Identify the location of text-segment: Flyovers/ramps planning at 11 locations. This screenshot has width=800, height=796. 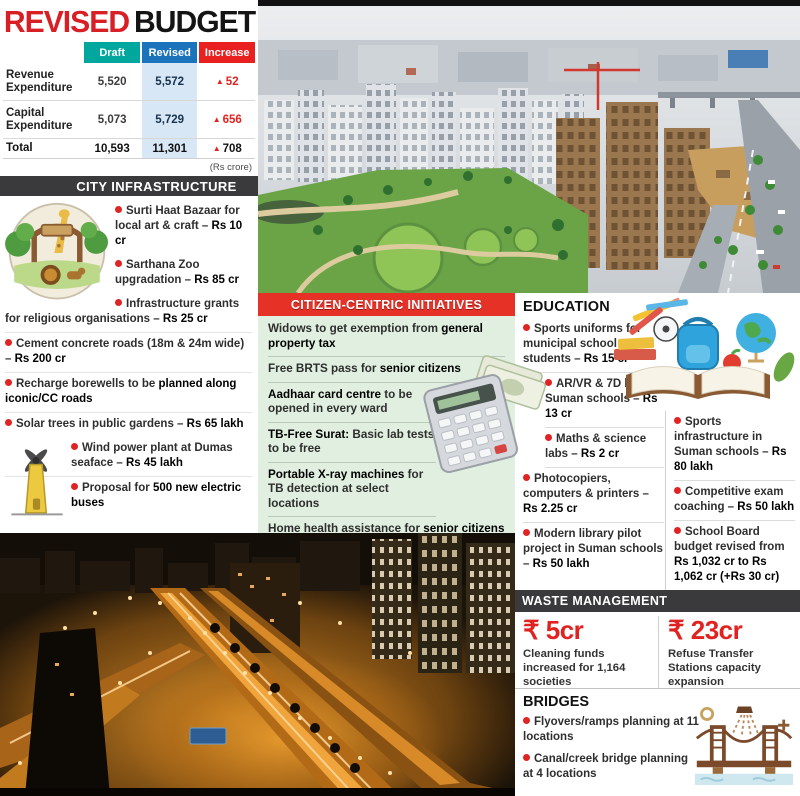
(611, 729).